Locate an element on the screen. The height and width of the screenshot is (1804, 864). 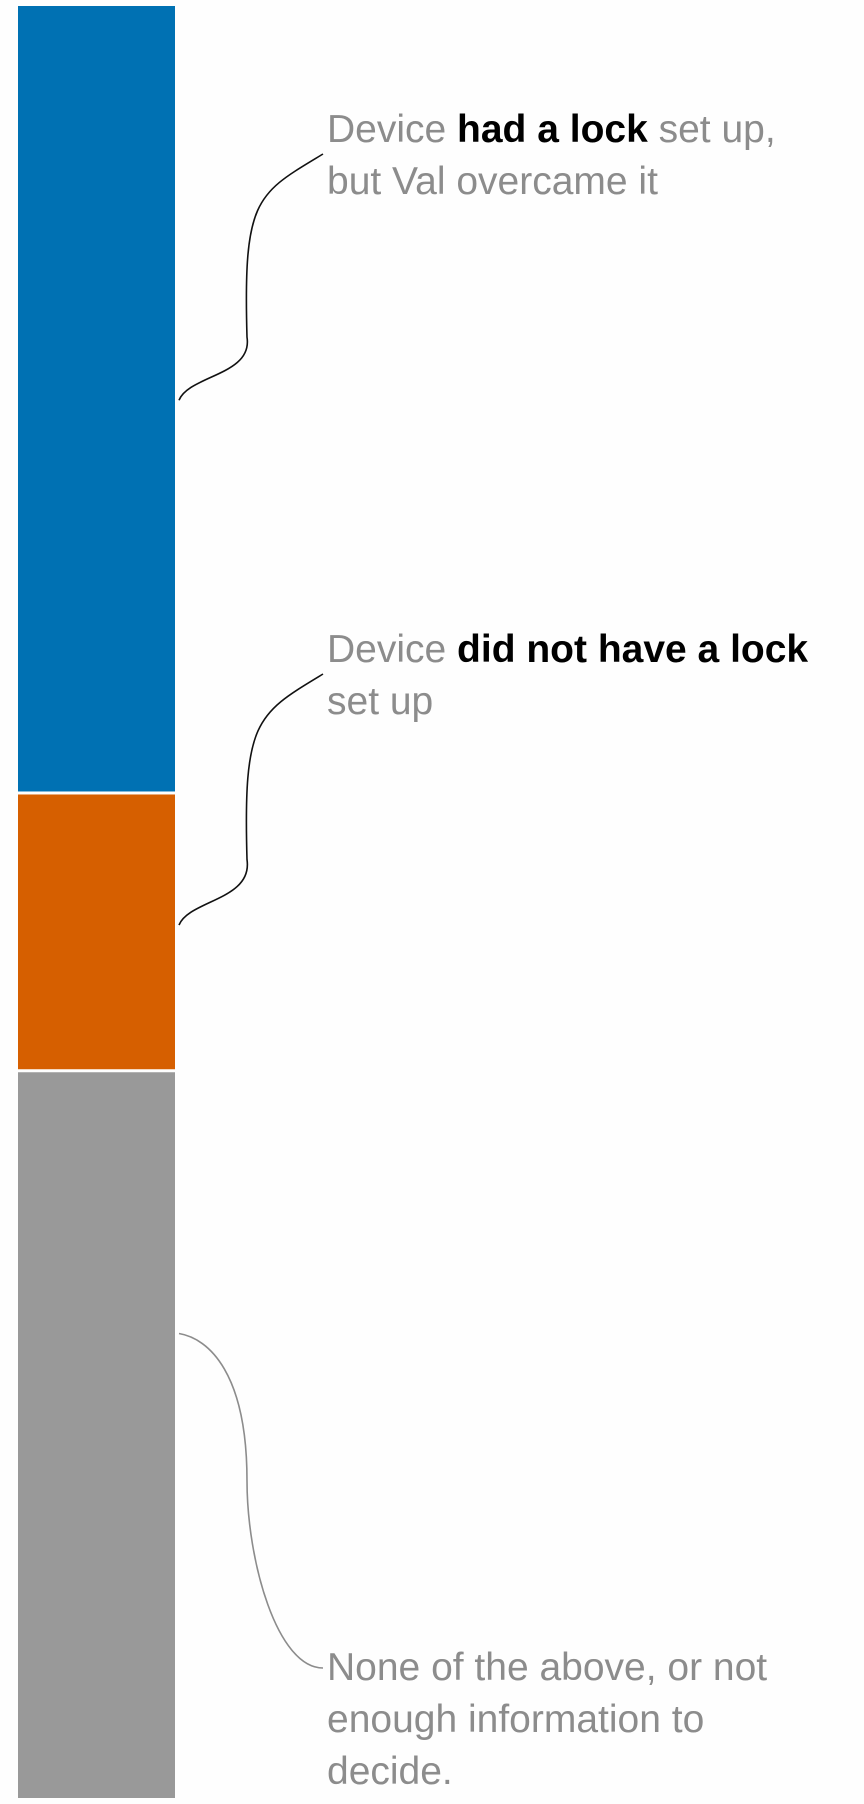
label-connectors is located at coordinates (251, 911).